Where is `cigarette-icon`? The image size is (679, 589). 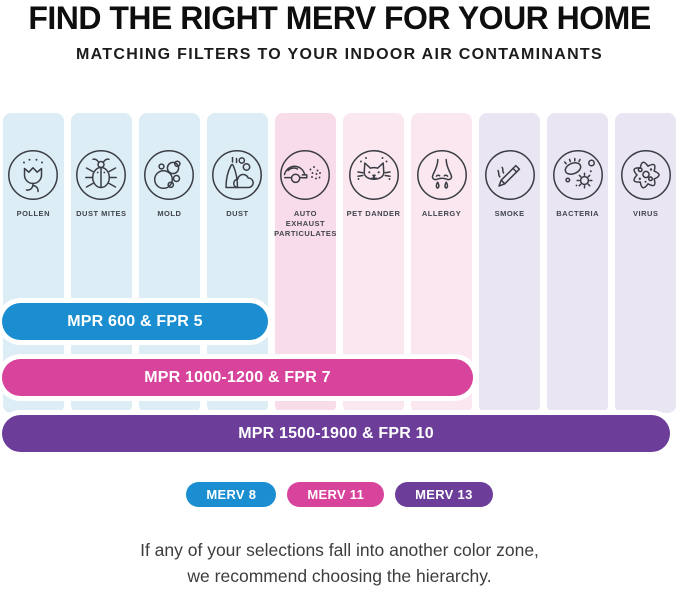
cigarette-icon is located at coordinates (510, 175).